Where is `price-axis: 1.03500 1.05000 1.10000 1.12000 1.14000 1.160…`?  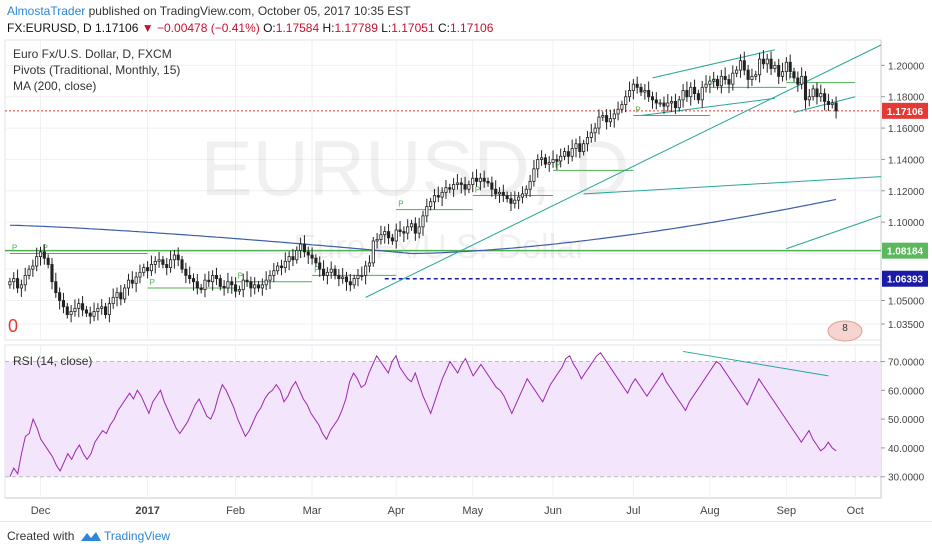 price-axis: 1.03500 1.05000 1.10000 1.12000 1.14000 1.160… is located at coordinates (903, 196).